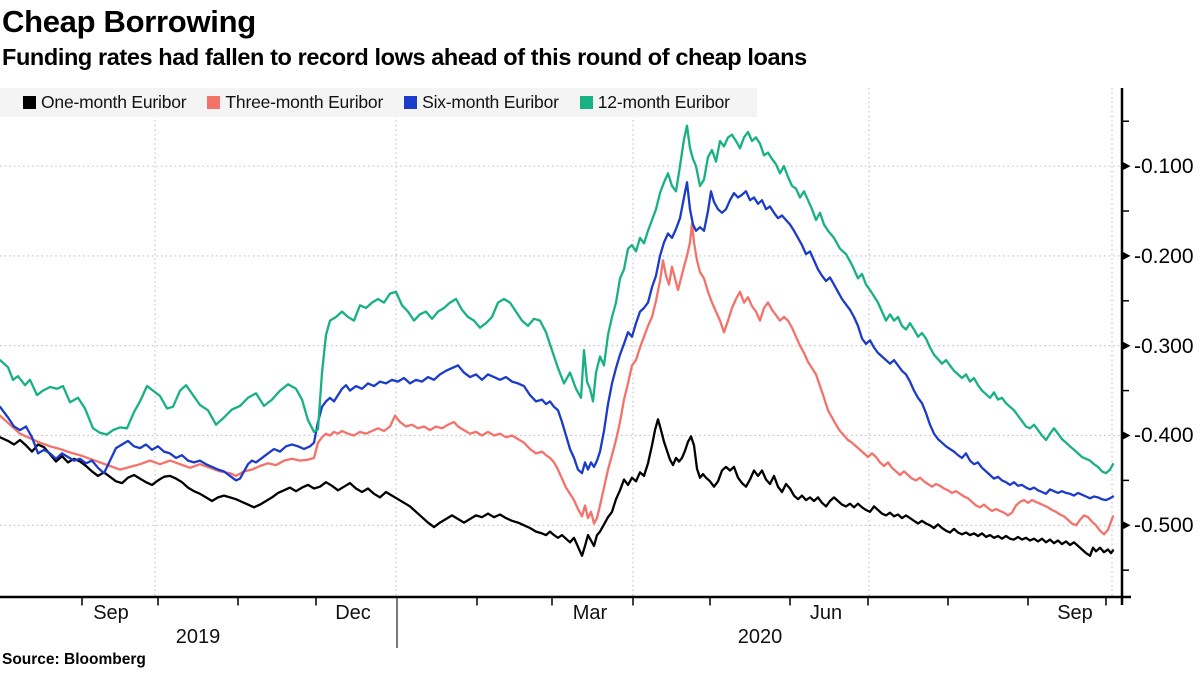 The image size is (1200, 675). What do you see at coordinates (1164, 346) in the screenshot?
I see `y-axis-label: -0.300` at bounding box center [1164, 346].